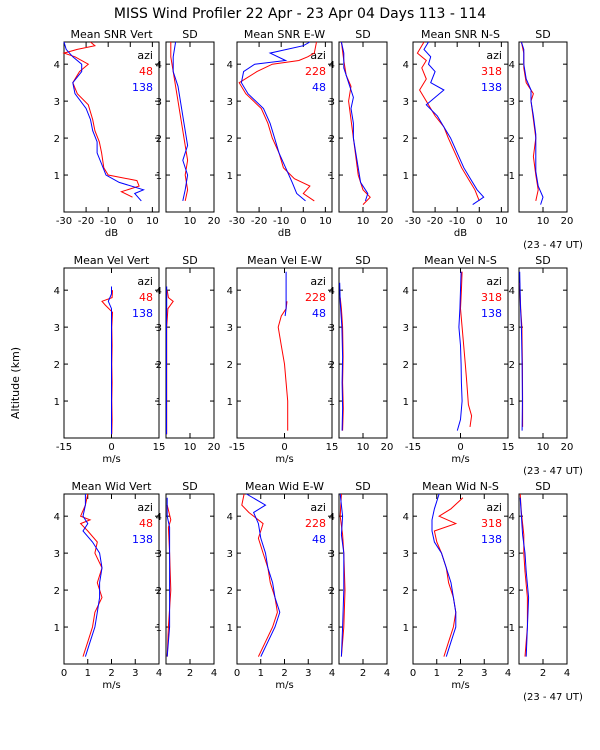 This screenshot has height=750, width=600. I want to click on panel-title: Mean Vel N-S, so click(460, 260).